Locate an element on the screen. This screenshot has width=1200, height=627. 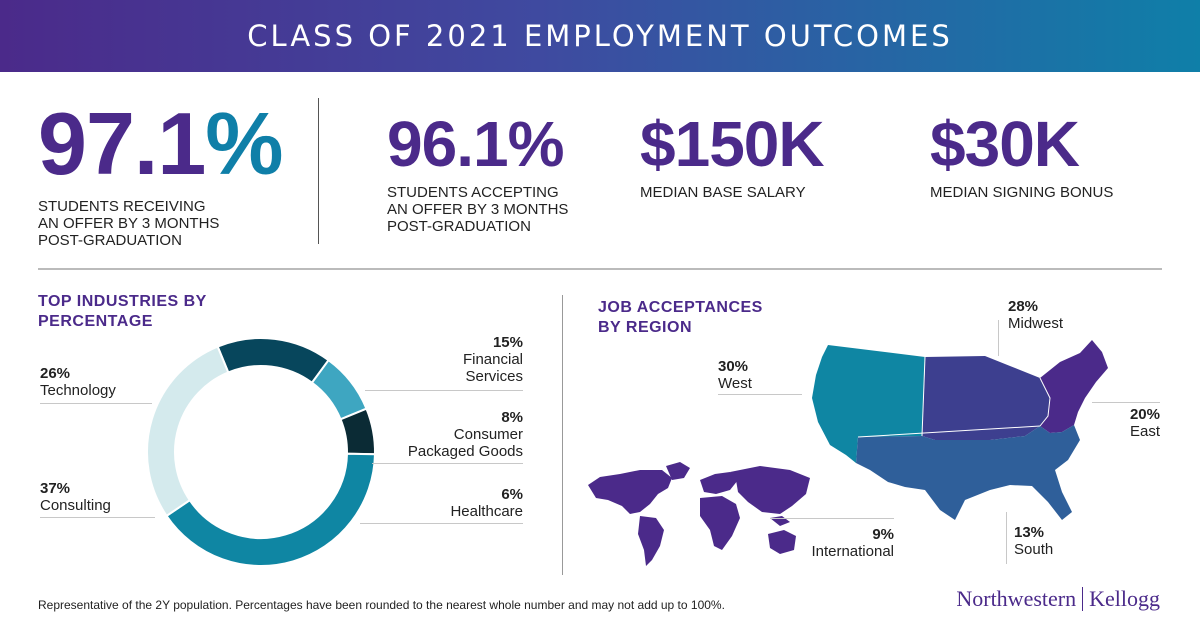
logo-northwestern: Northwestern is located at coordinates (1016, 598).